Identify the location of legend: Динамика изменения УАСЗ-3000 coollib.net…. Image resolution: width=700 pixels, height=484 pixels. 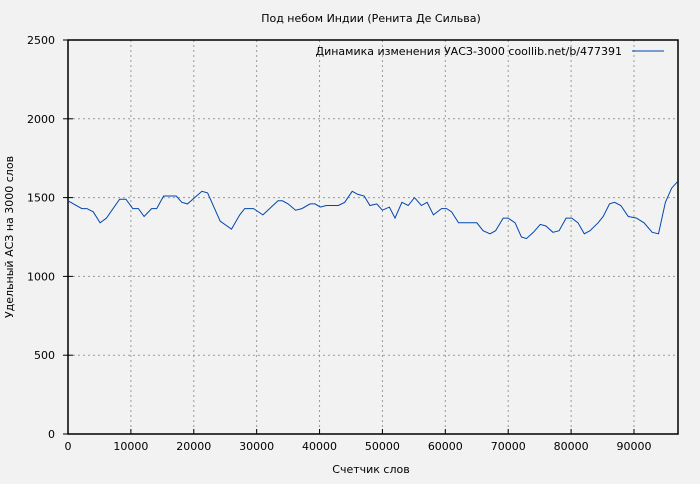
(490, 51).